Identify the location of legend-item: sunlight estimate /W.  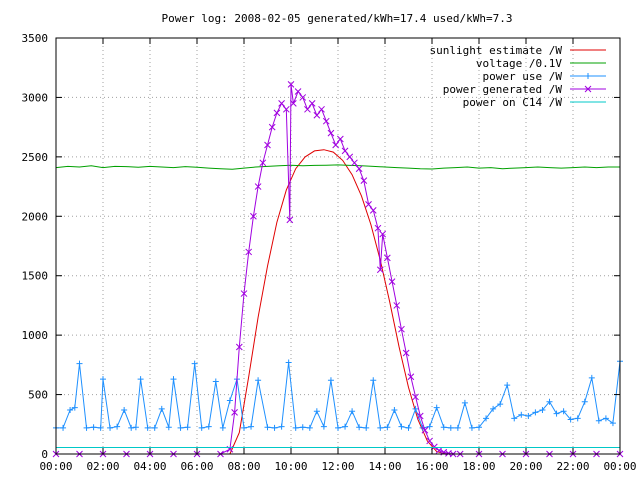
(518, 50).